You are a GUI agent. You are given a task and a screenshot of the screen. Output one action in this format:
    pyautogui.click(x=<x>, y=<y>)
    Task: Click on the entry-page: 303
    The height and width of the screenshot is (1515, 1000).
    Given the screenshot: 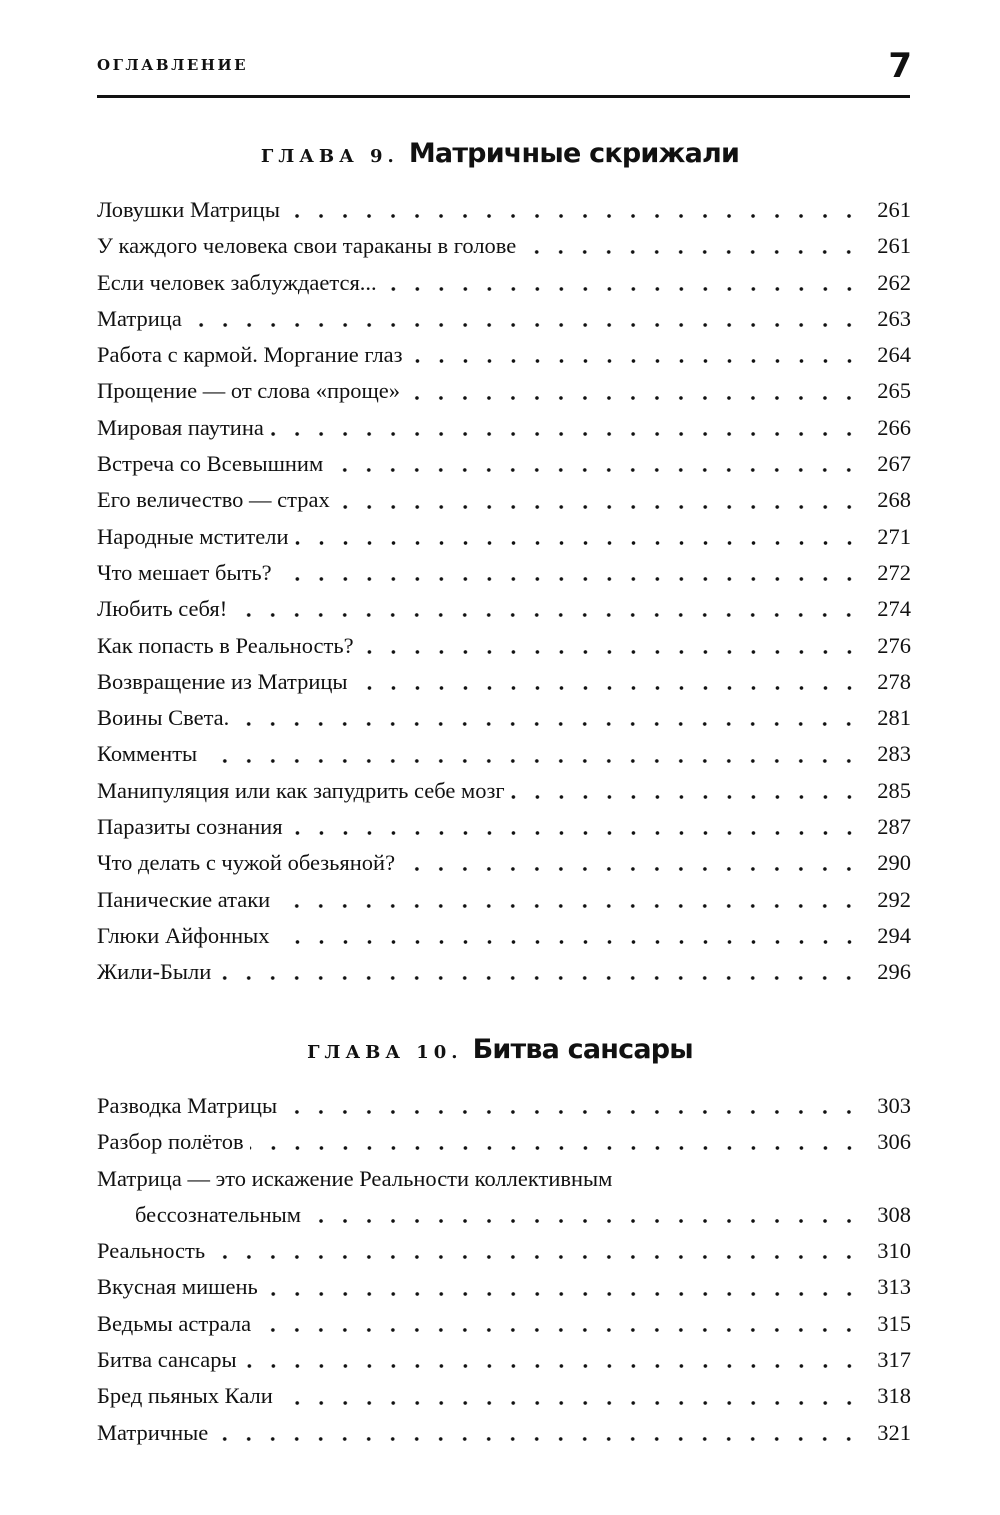 What is the action you would take?
    pyautogui.click(x=894, y=1105)
    